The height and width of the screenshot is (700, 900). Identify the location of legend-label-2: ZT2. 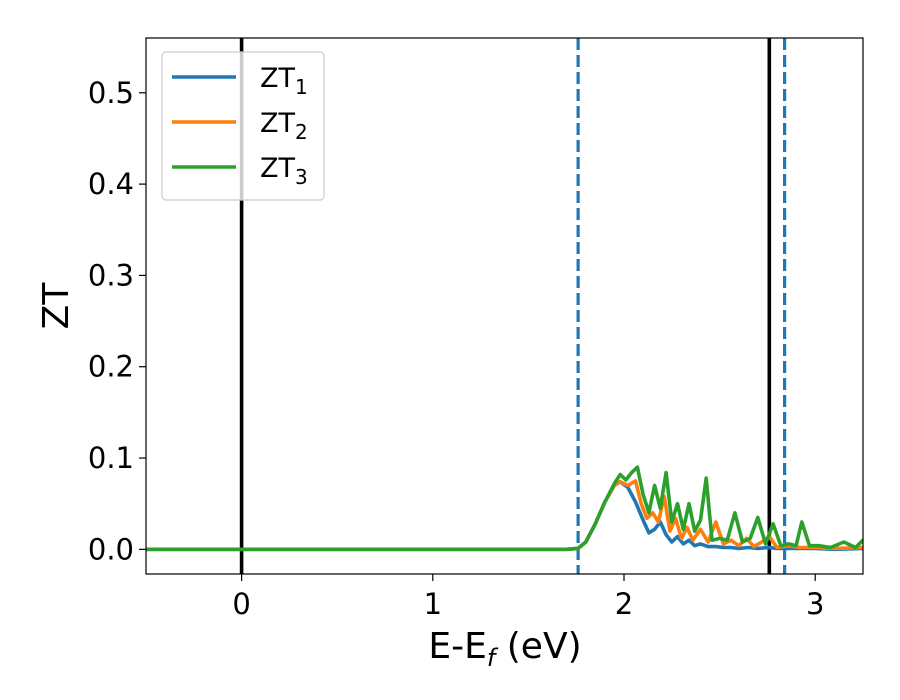
(284, 126).